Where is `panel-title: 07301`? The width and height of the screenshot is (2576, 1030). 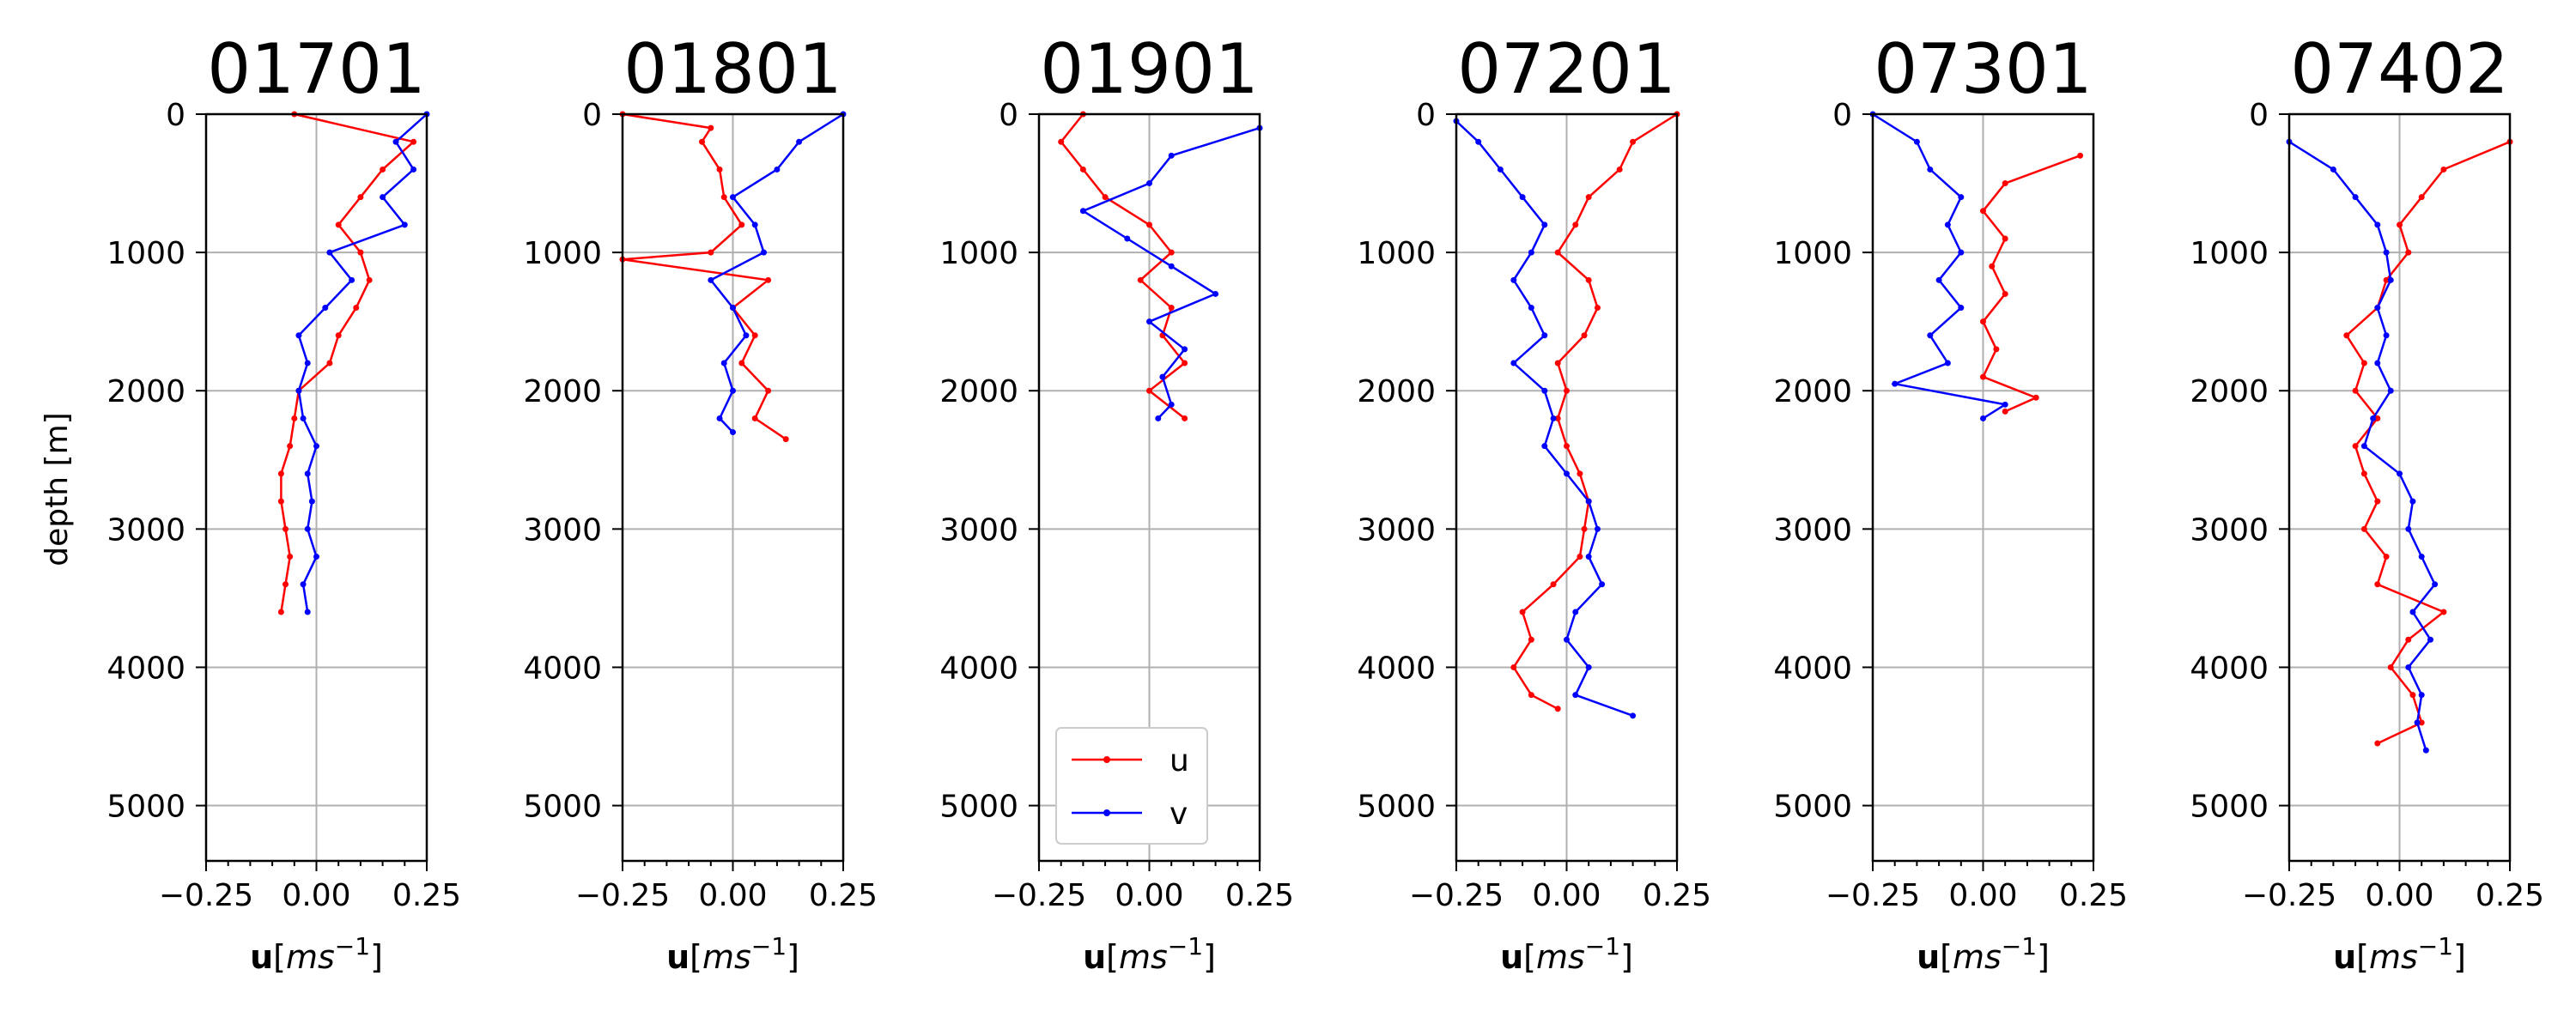 panel-title: 07301 is located at coordinates (1983, 69).